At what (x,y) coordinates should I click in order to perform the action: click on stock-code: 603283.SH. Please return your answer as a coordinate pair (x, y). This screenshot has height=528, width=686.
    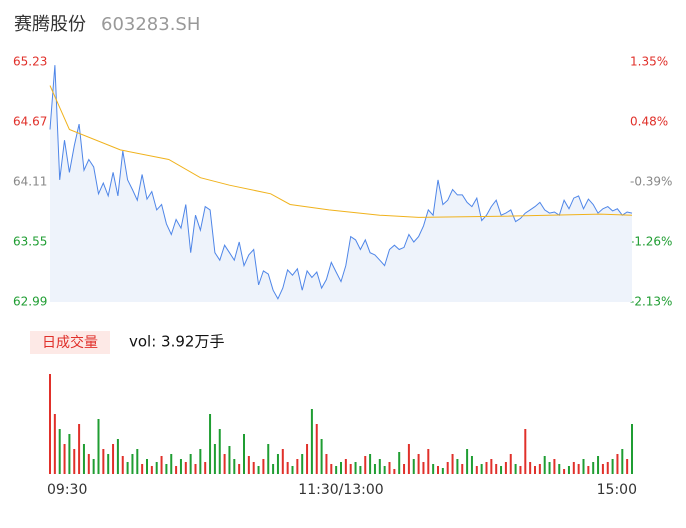
    Looking at the image, I should click on (150, 24).